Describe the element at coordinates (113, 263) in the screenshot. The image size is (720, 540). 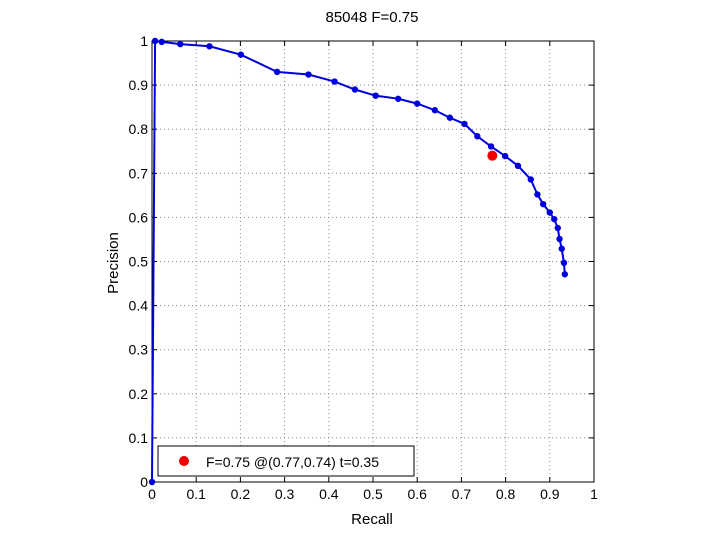
I see `y-axis-label: Precision` at that location.